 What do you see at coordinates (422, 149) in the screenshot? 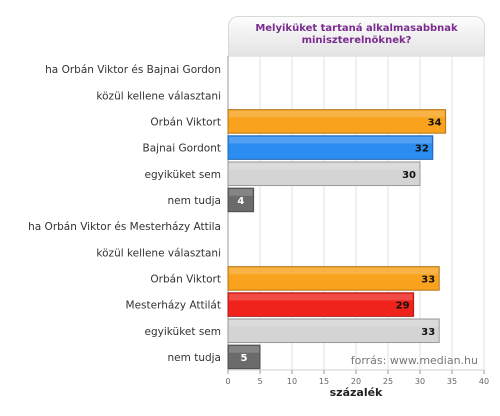
I see `bar-value-label: 32` at bounding box center [422, 149].